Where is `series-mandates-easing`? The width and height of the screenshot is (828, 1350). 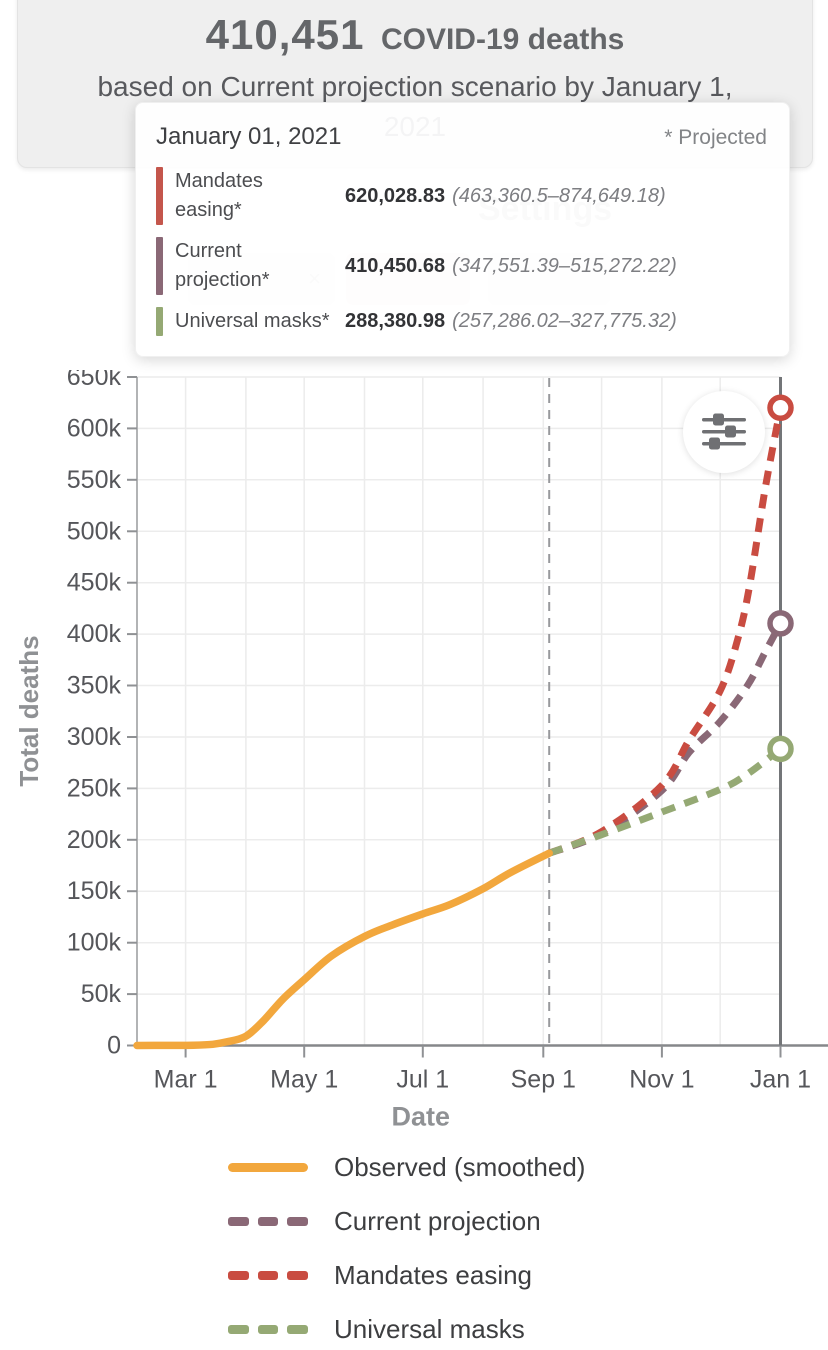
series-mandates-easing is located at coordinates (665, 632).